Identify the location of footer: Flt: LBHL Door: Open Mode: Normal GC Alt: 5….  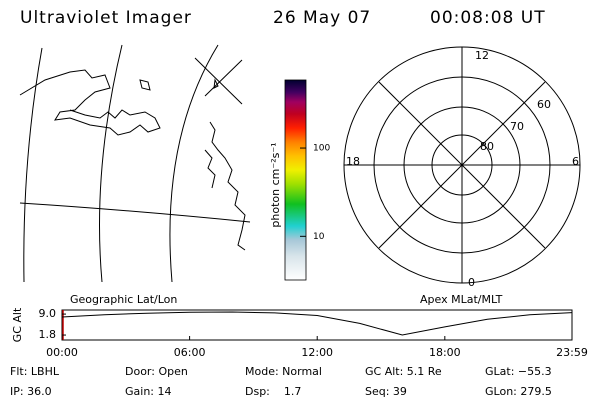
(281, 381).